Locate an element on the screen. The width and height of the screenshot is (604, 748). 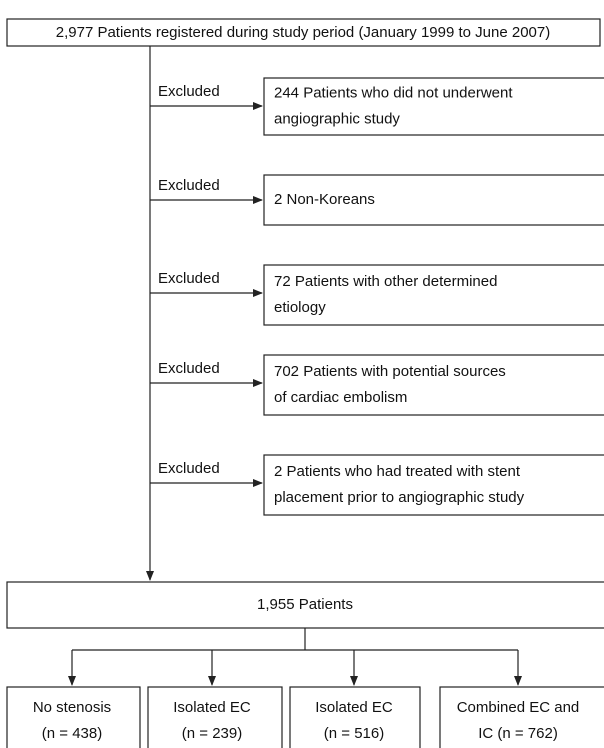
merge-box is located at coordinates (305, 605).